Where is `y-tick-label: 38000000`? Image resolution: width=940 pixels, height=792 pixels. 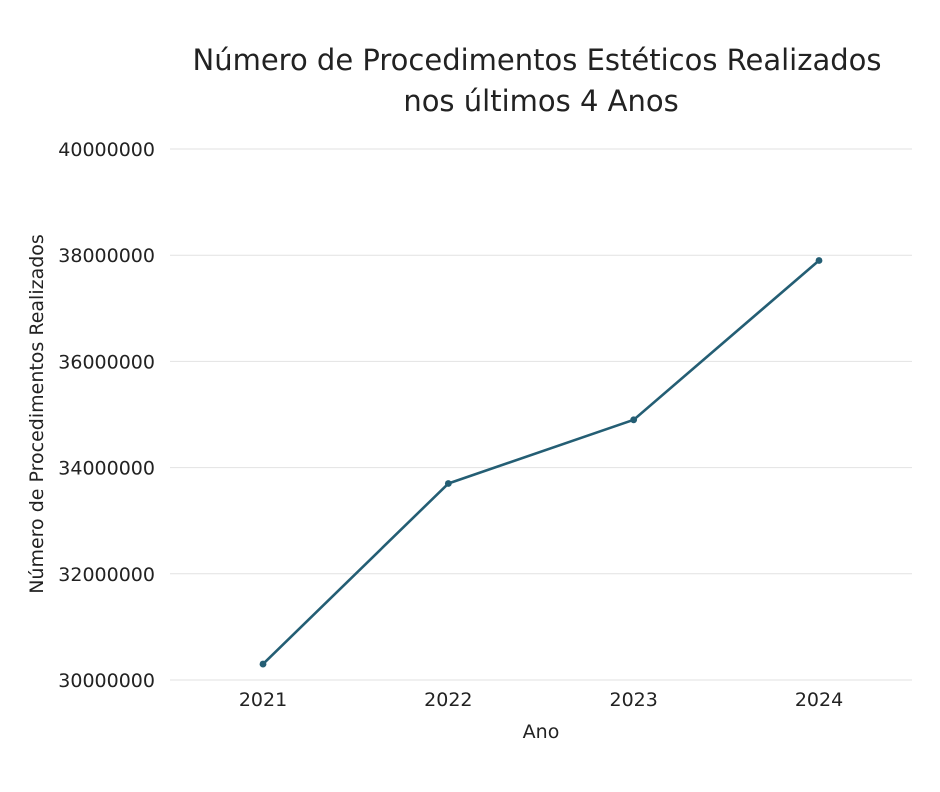 y-tick-label: 38000000 is located at coordinates (106, 256).